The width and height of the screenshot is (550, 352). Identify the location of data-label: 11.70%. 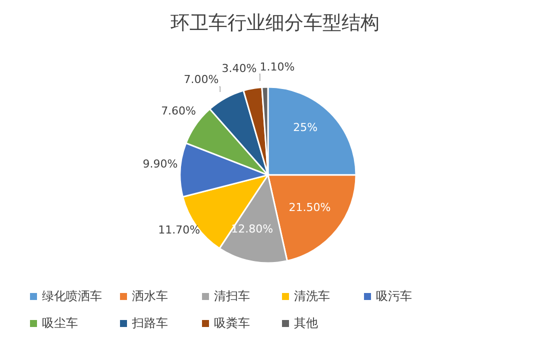
(179, 229).